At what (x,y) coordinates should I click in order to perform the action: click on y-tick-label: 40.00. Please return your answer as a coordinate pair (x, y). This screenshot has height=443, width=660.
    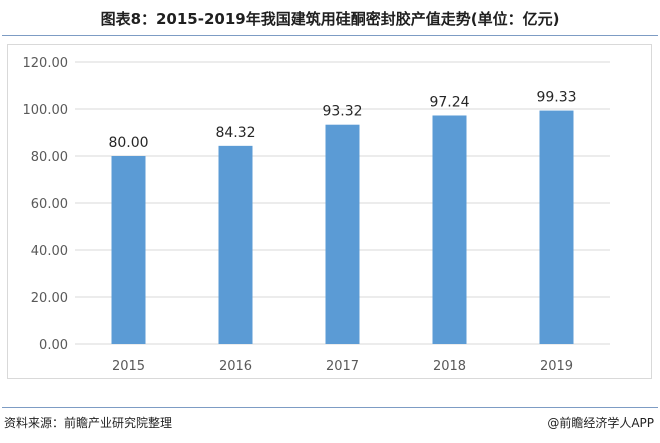
    Looking at the image, I should click on (49, 251).